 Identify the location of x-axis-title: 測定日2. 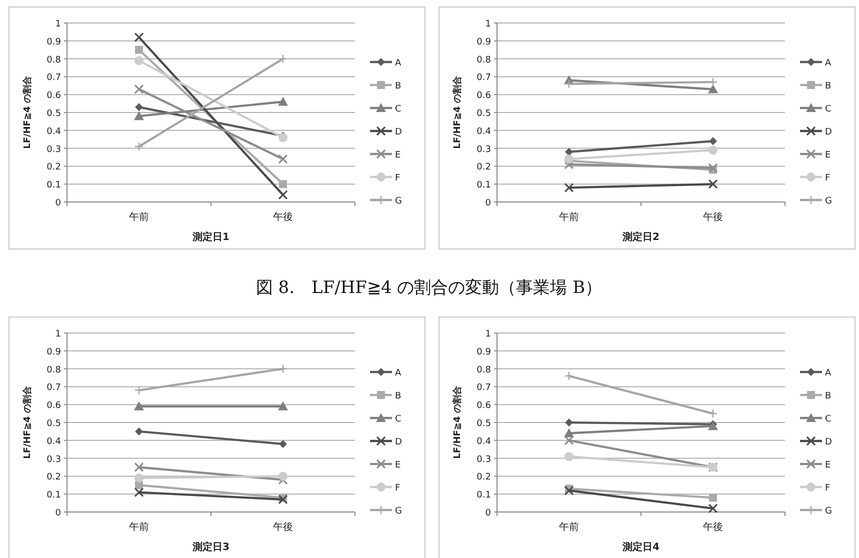
(641, 237).